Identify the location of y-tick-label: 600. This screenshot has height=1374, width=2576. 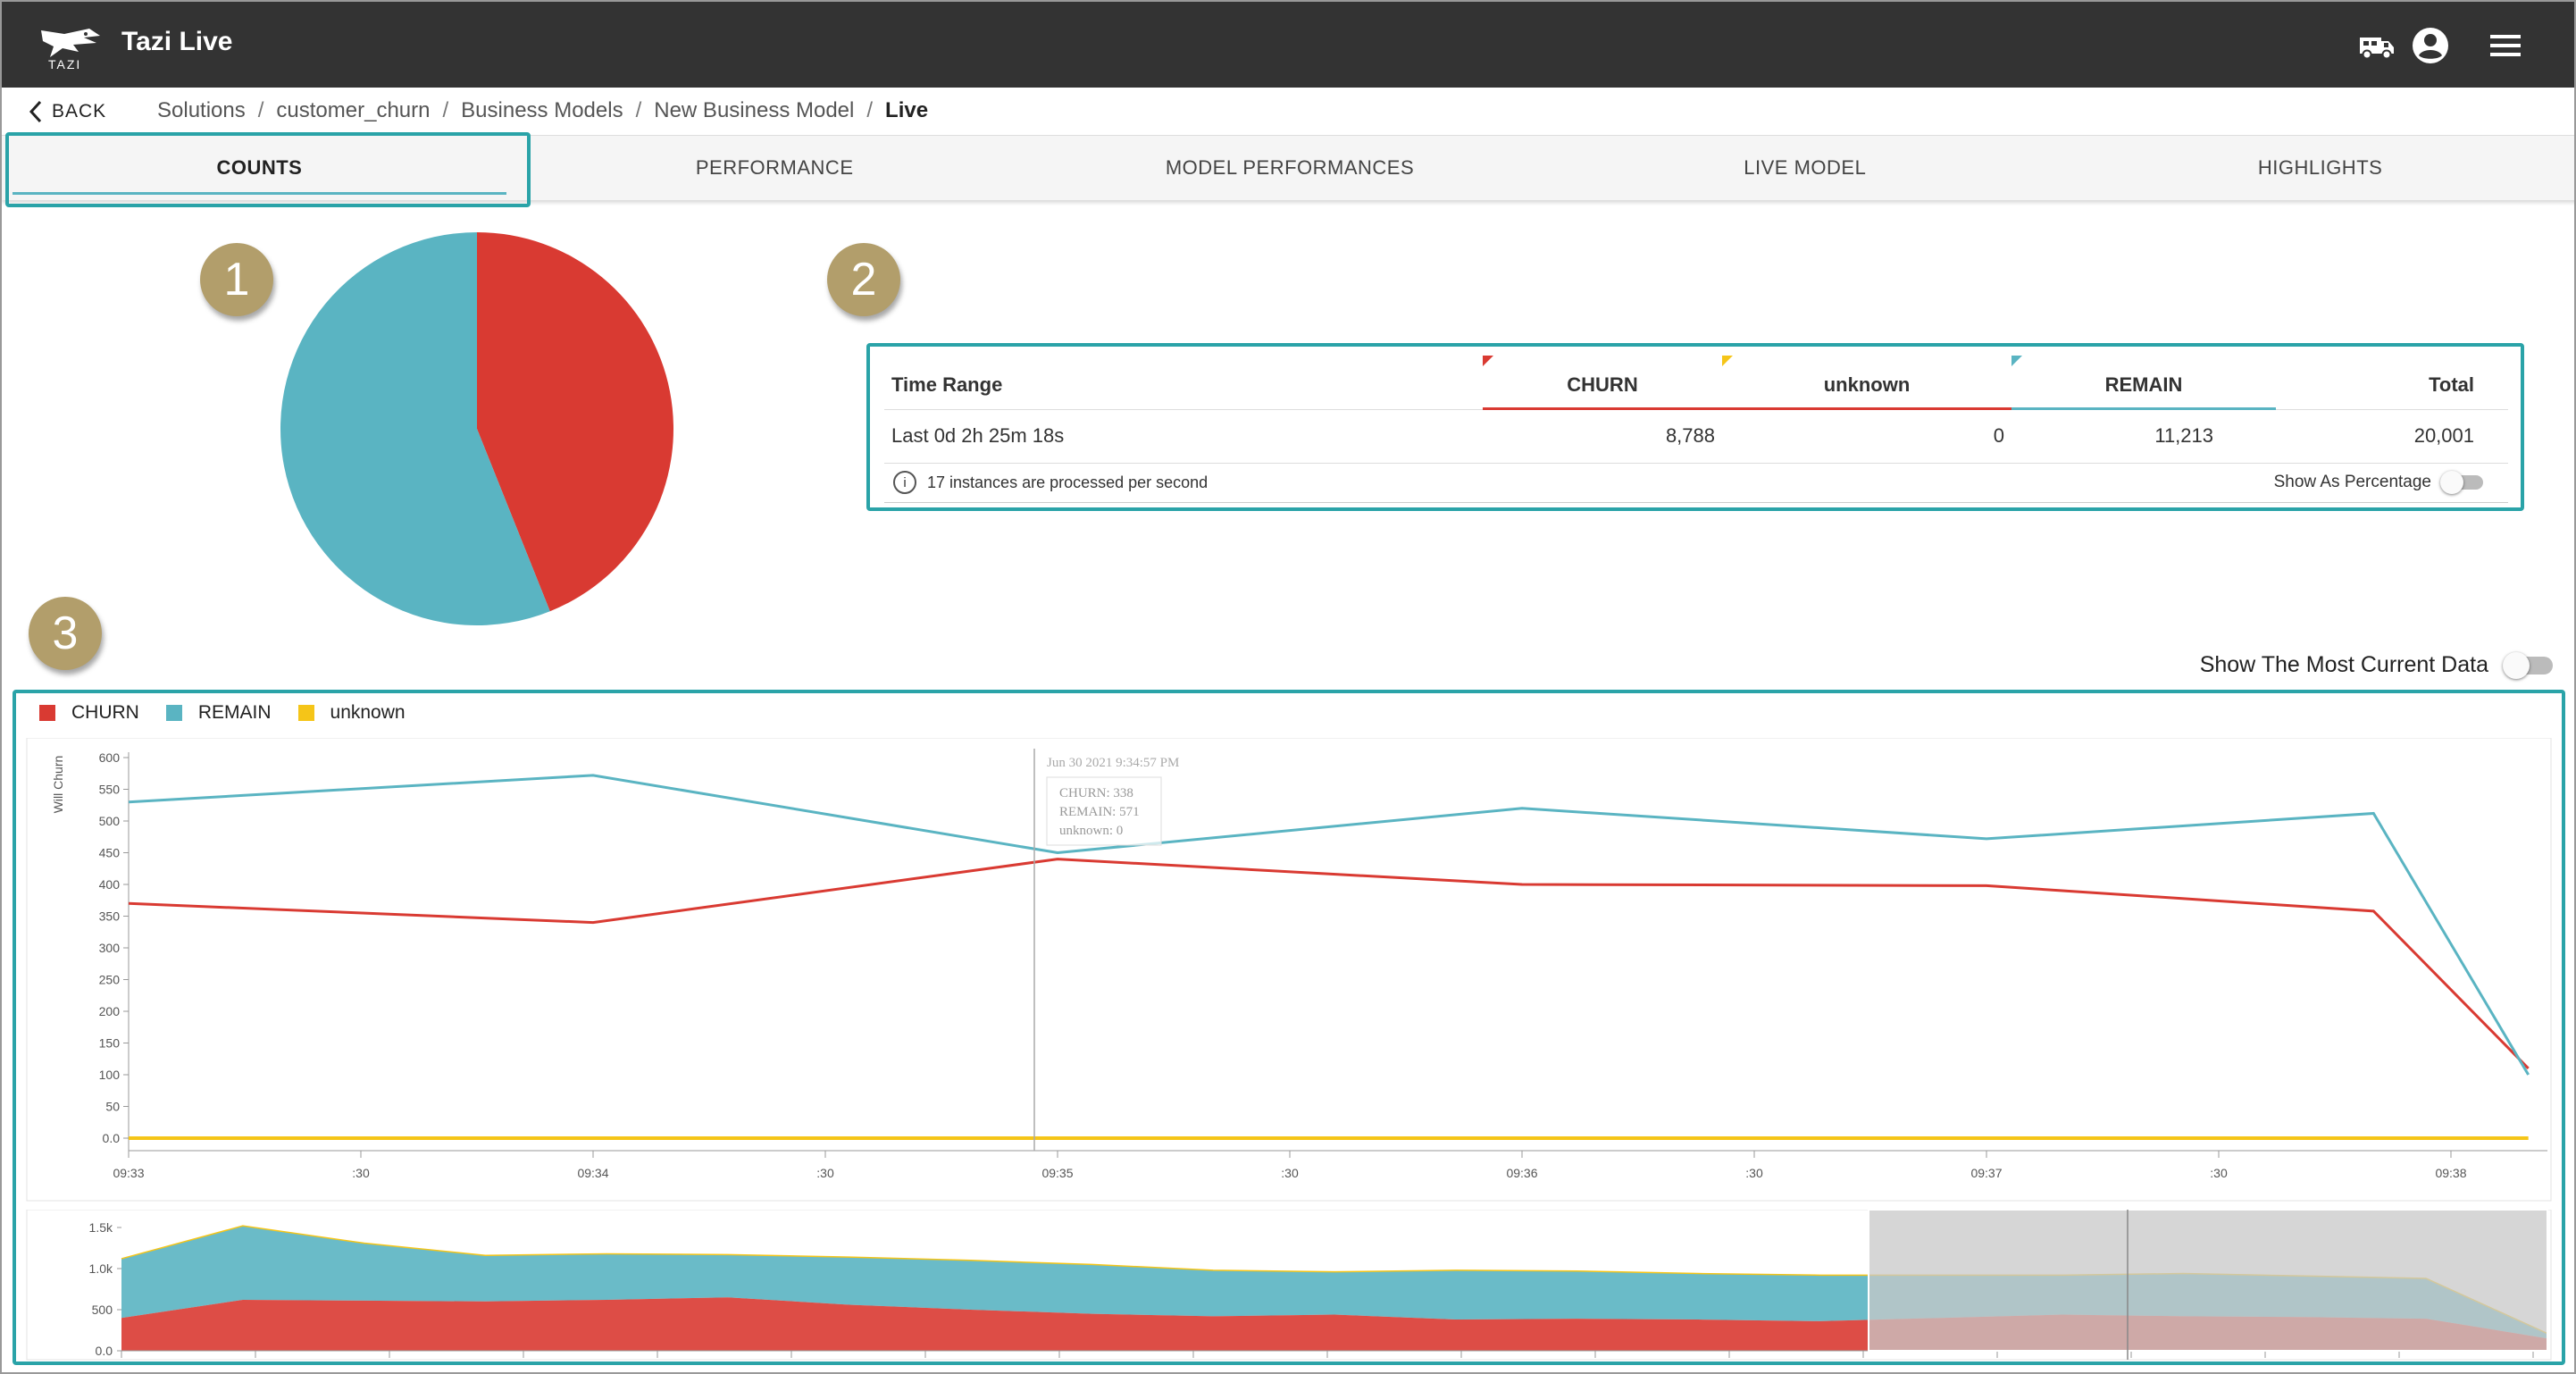
(110, 758).